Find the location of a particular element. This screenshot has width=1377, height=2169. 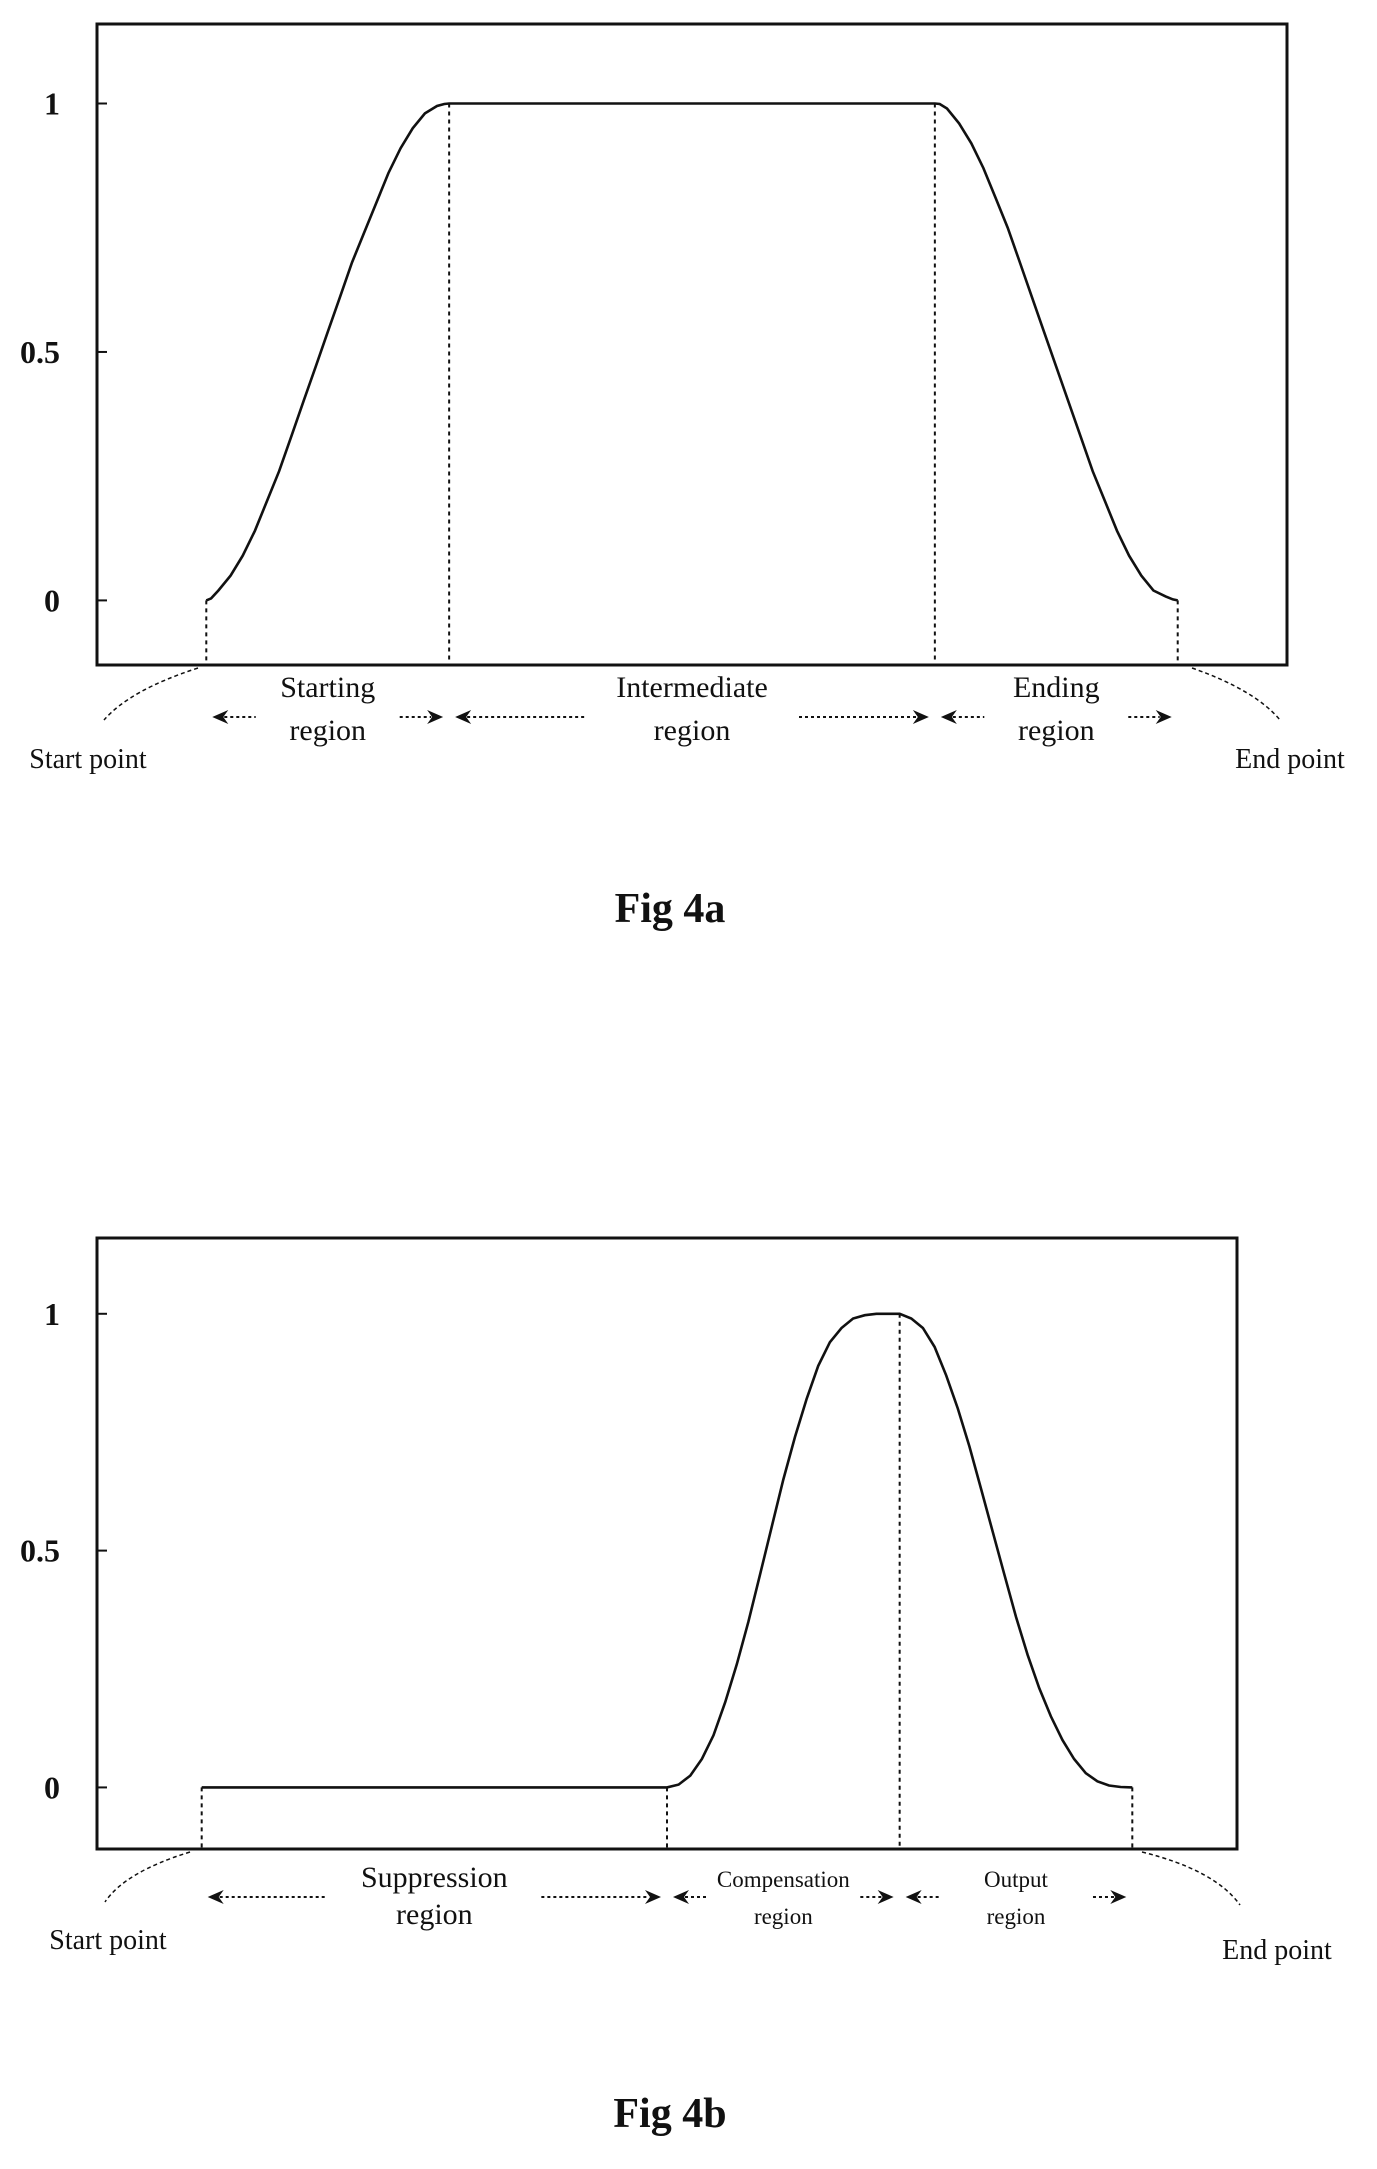

region-label: Compensation is located at coordinates (783, 1879).